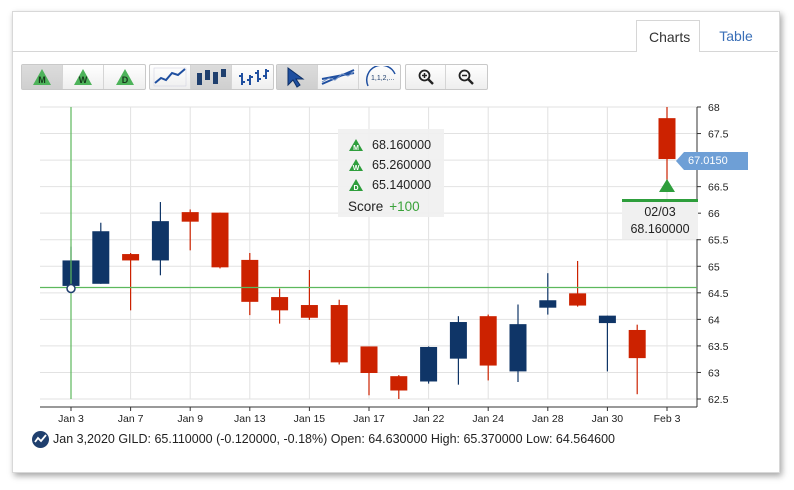 The width and height of the screenshot is (794, 490). What do you see at coordinates (714, 373) in the screenshot?
I see `y-tick-label: 63` at bounding box center [714, 373].